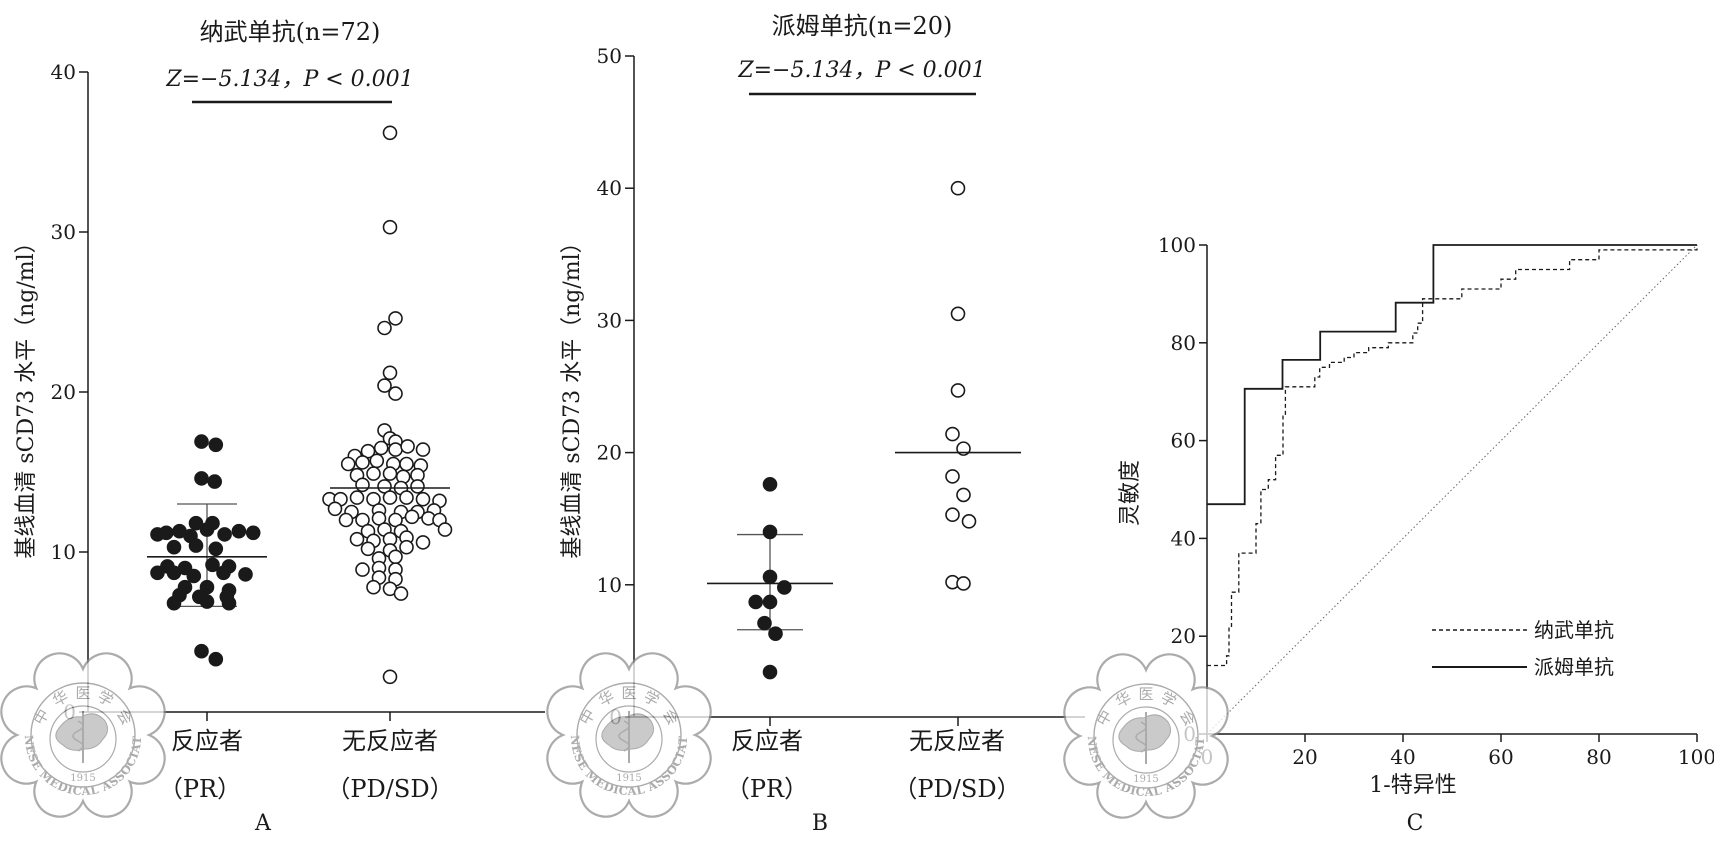 The image size is (1714, 844). I want to click on panel-b-y-tick-label: 20, so click(609, 453).